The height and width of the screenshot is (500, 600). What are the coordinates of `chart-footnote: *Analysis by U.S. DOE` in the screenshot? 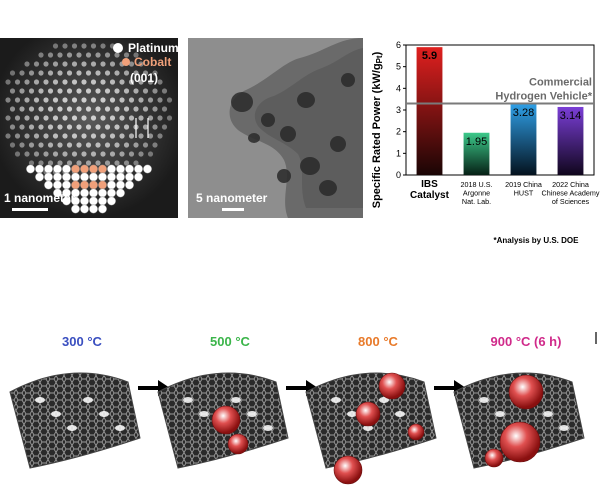 It's located at (537, 240).